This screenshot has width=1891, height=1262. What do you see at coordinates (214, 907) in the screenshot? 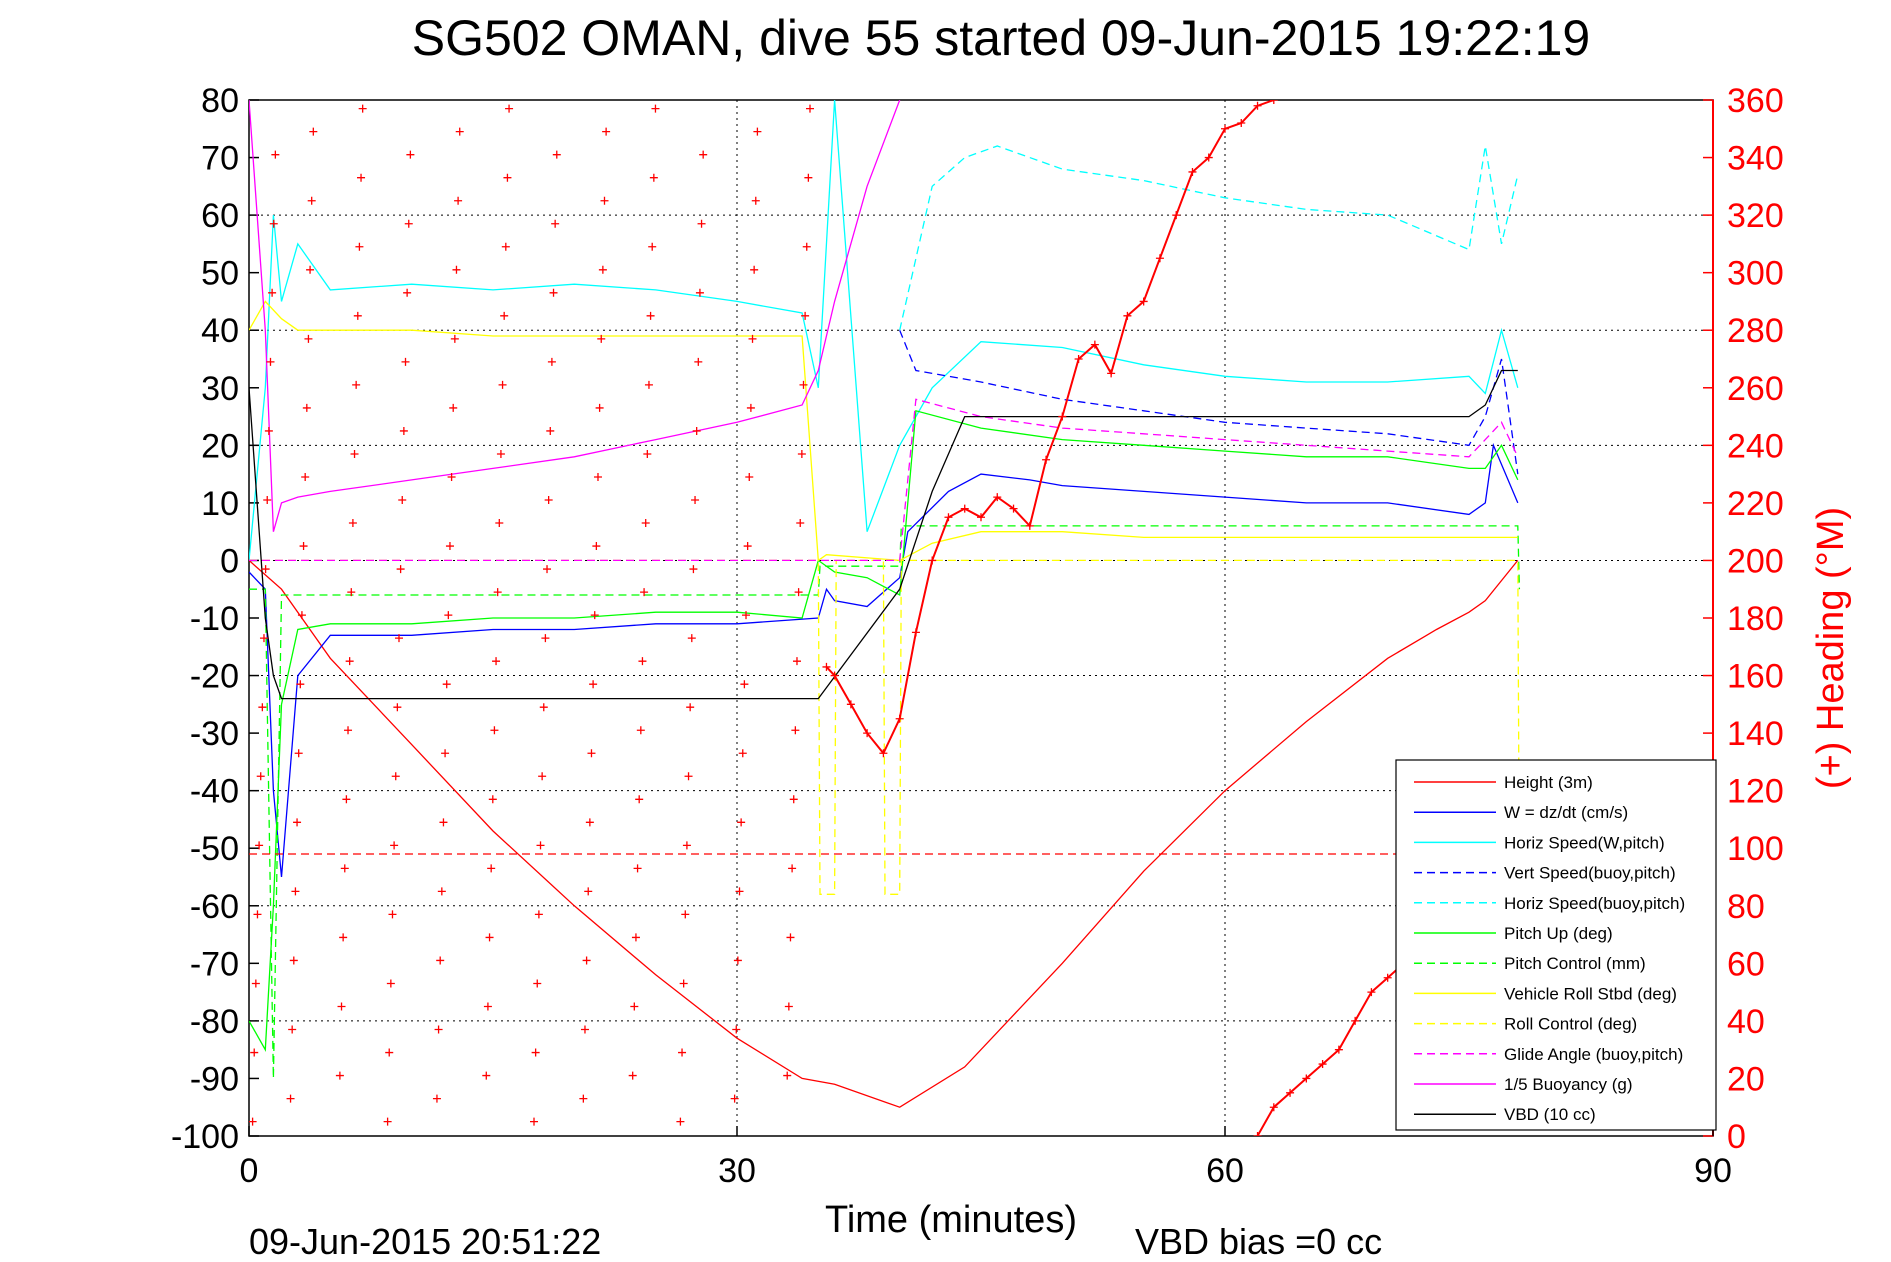
I see `y-tick-label-left: -60` at bounding box center [214, 907].